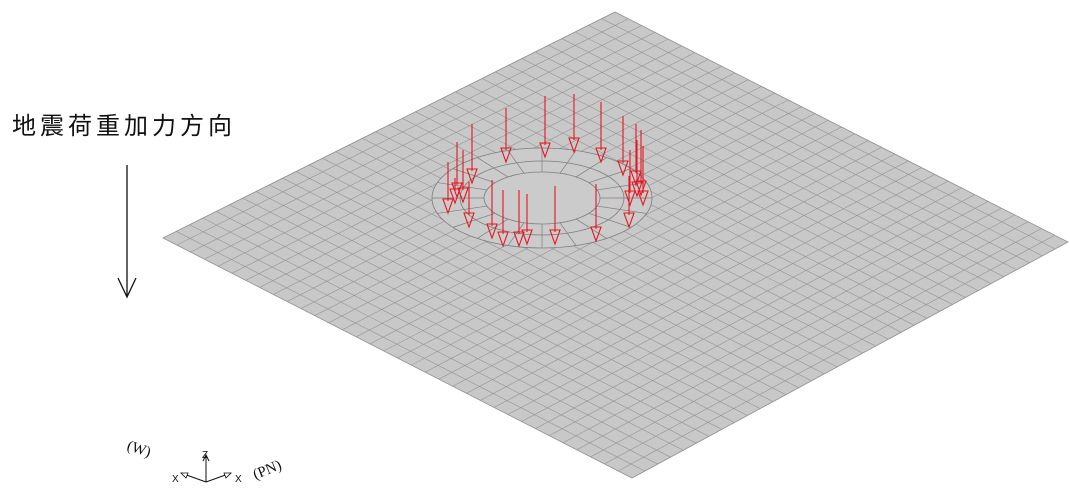 Image resolution: width=1070 pixels, height=495 pixels. What do you see at coordinates (175, 479) in the screenshot?
I see `axis-x-letter-left: X` at bounding box center [175, 479].